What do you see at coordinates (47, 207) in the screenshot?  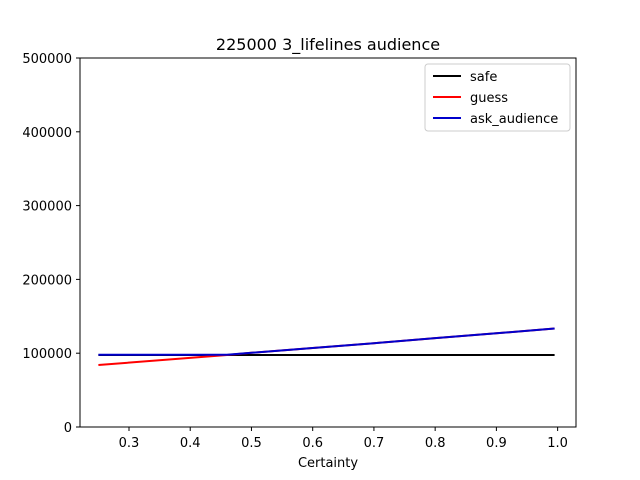 I see `y-tick-label: 300000` at bounding box center [47, 207].